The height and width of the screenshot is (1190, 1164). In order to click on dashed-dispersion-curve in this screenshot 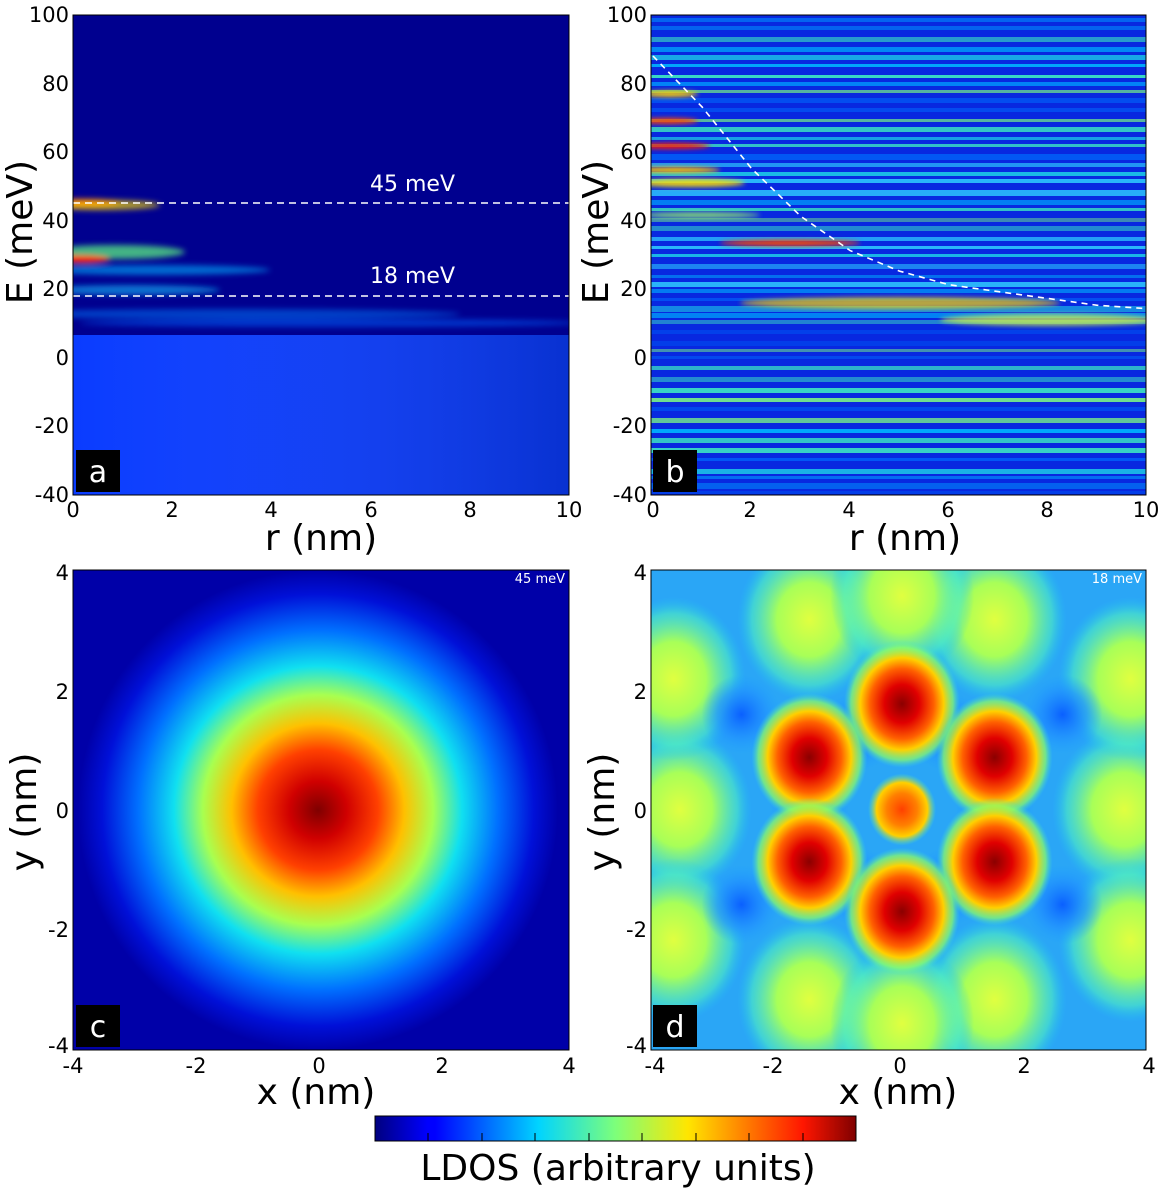, I will do `click(899, 182)`.